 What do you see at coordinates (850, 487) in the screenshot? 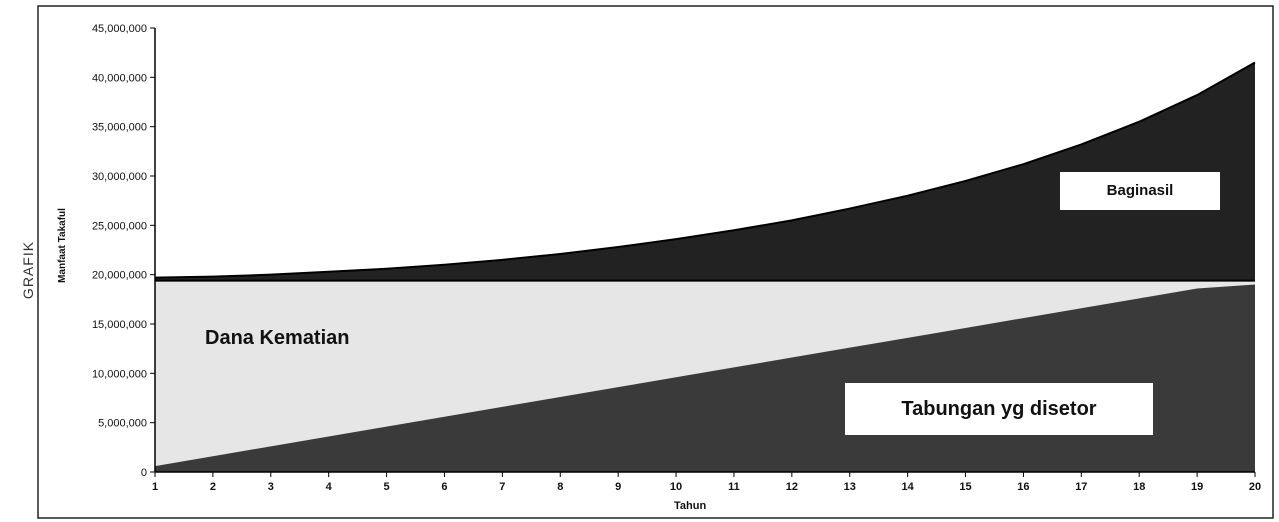
I see `x-tick-label: 13` at bounding box center [850, 487].